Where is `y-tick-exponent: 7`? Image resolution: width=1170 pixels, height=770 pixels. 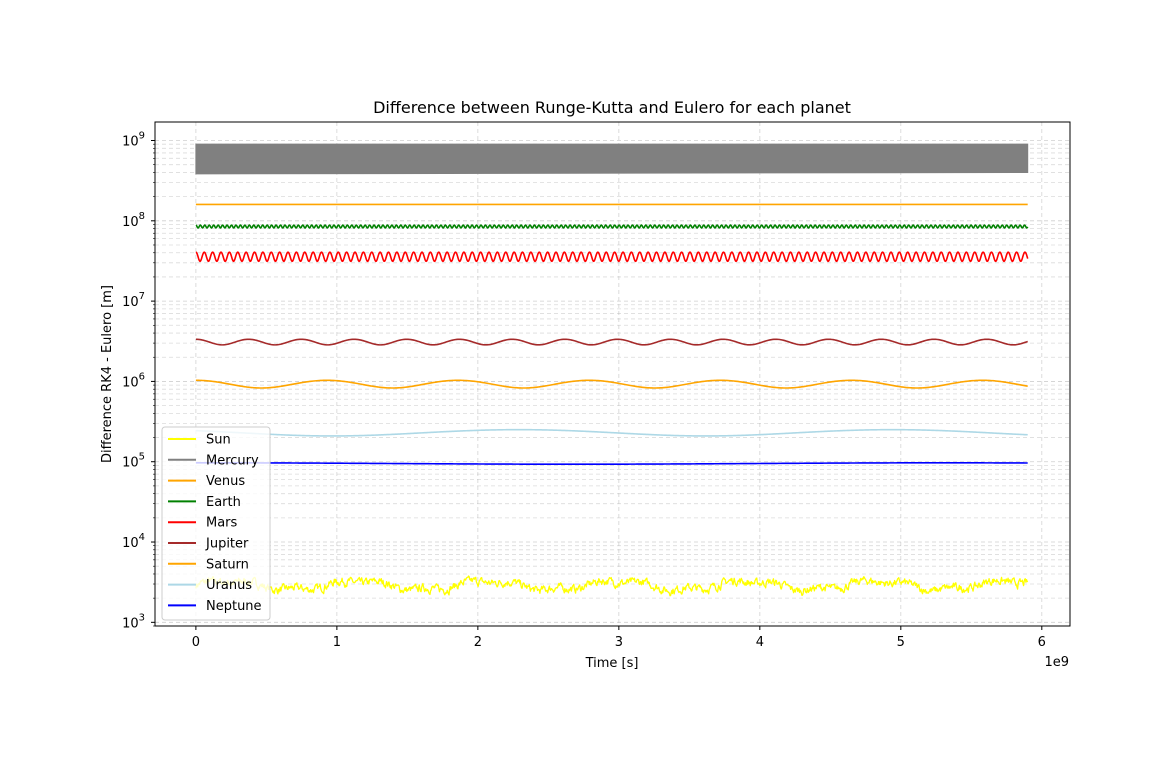 y-tick-exponent: 7 is located at coordinates (142, 296).